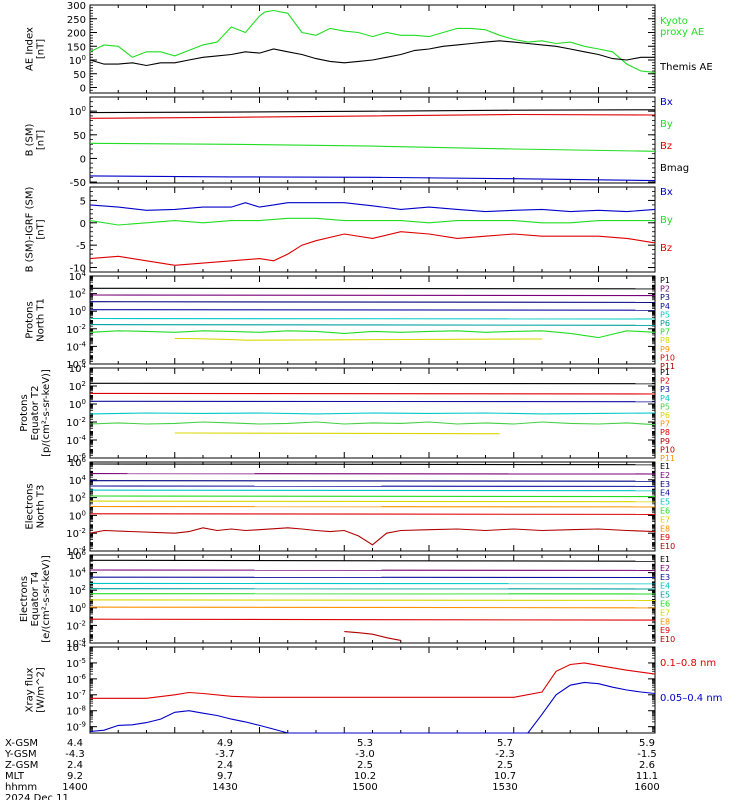 Image resolution: width=750 pixels, height=800 pixels. Describe the element at coordinates (75, 754) in the screenshot. I see `footer-value: -4.3` at that location.